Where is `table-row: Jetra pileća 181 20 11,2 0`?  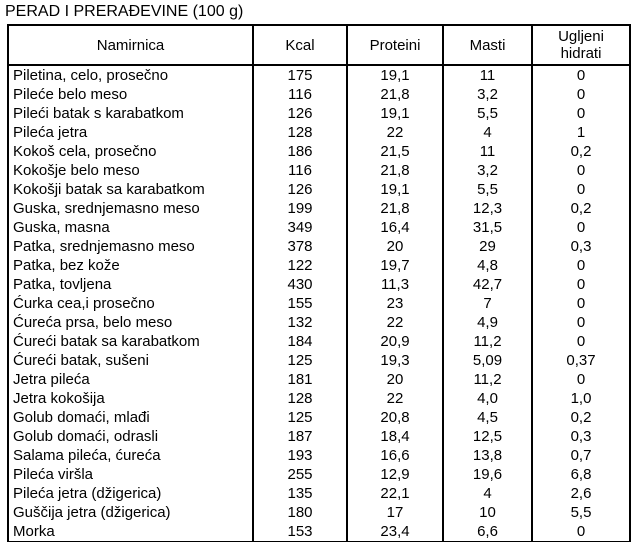 table-row: Jetra pileća 181 20 11,2 0 is located at coordinates (319, 379).